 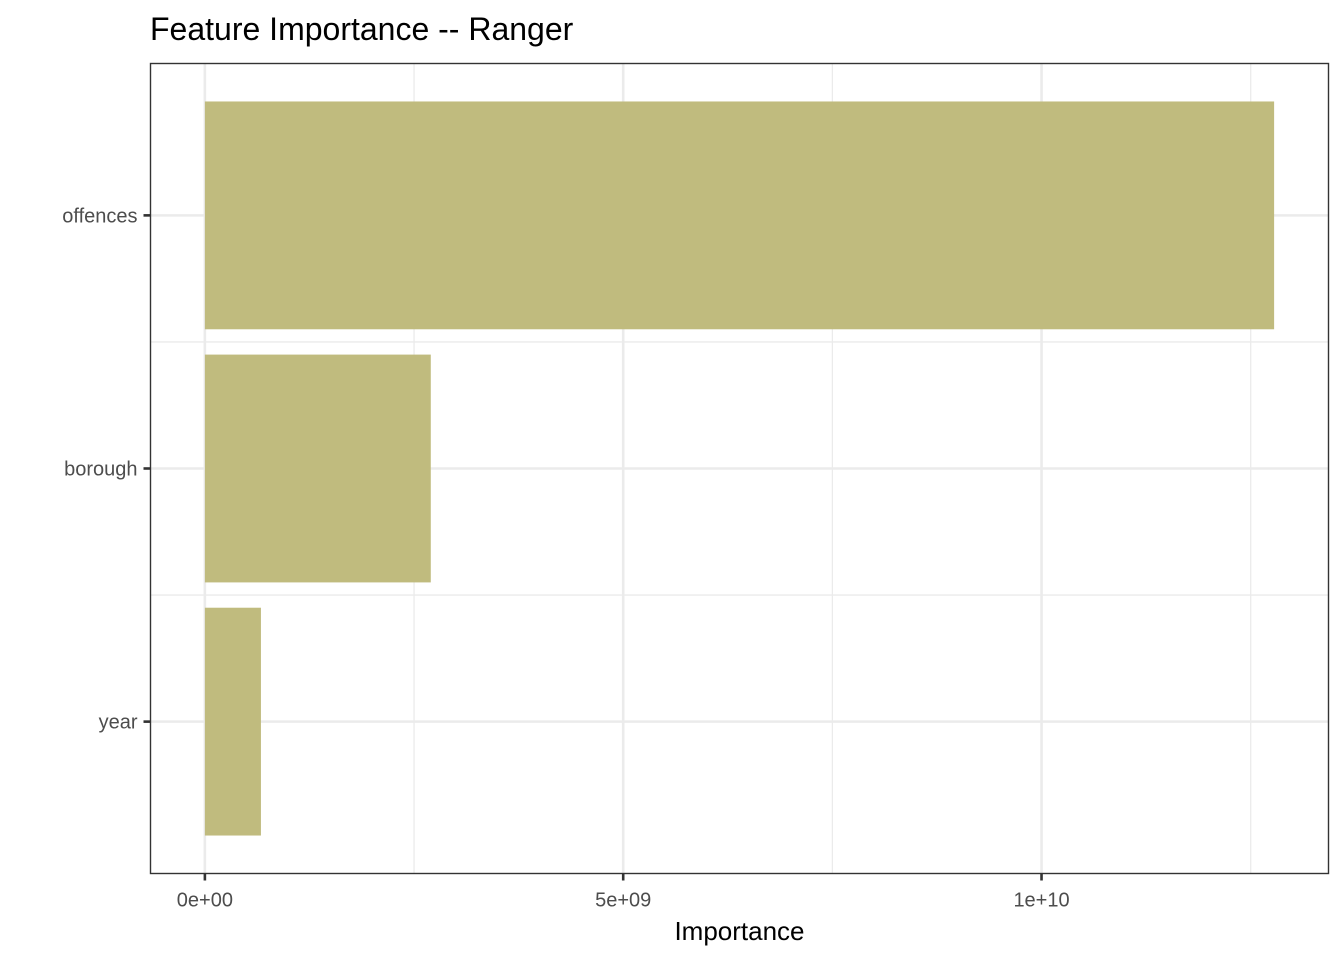 I want to click on x-axis: 0e+00 5e+09 1e+10, so click(x=623, y=892).